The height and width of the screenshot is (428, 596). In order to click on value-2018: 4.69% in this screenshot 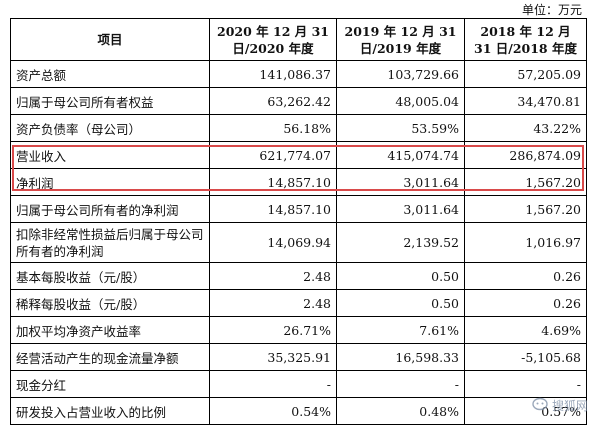, I will do `click(525, 330)`.